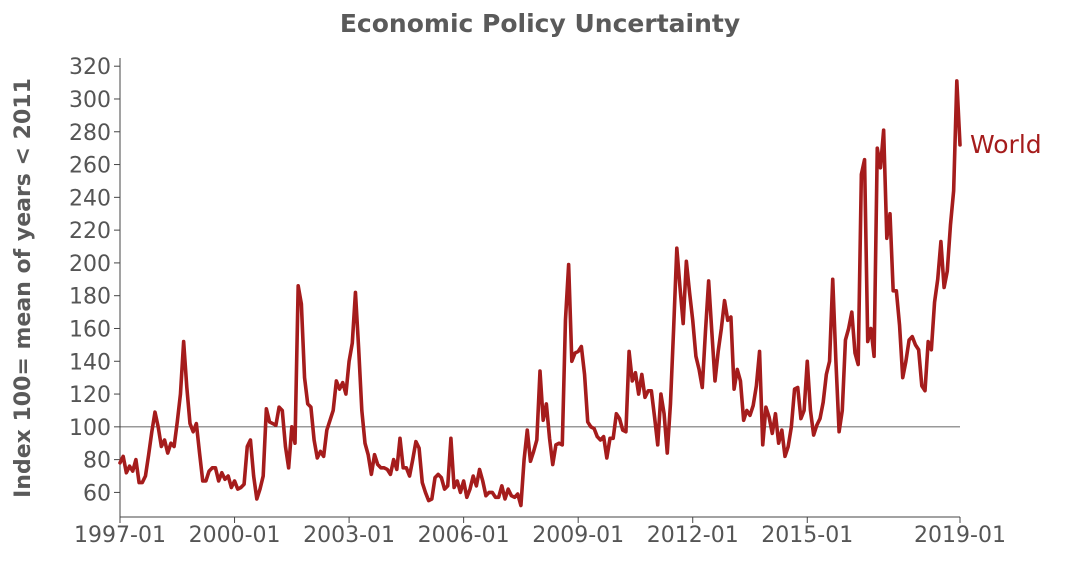 The image size is (1074, 577). What do you see at coordinates (97, 493) in the screenshot?
I see `y-tick-label: 60` at bounding box center [97, 493].